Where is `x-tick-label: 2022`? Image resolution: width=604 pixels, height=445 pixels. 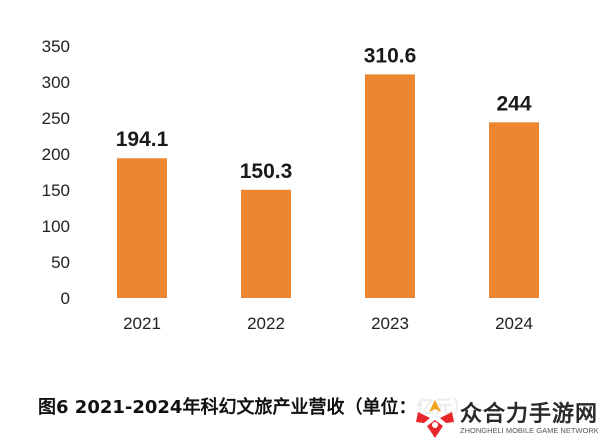 x-tick-label: 2022 is located at coordinates (266, 323).